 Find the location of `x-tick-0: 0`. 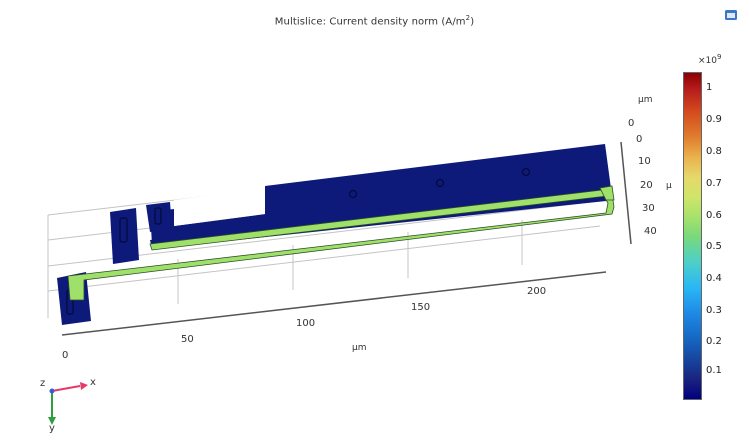

x-tick-0: 0 is located at coordinates (65, 355).